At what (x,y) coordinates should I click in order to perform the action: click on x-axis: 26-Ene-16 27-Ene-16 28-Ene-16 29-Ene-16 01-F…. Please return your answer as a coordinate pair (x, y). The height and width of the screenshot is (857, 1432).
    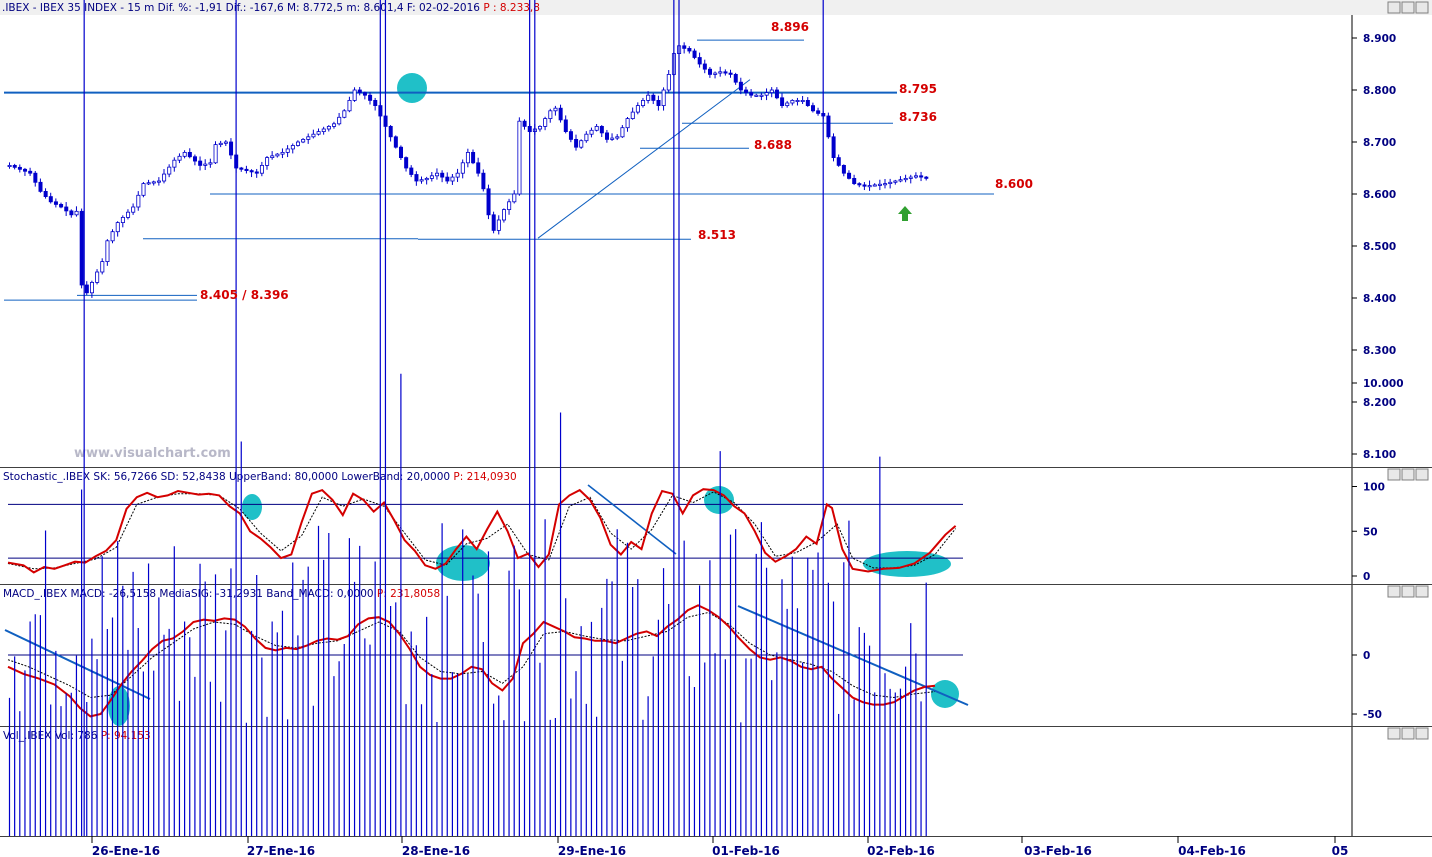
    Looking at the image, I should click on (720, 846).